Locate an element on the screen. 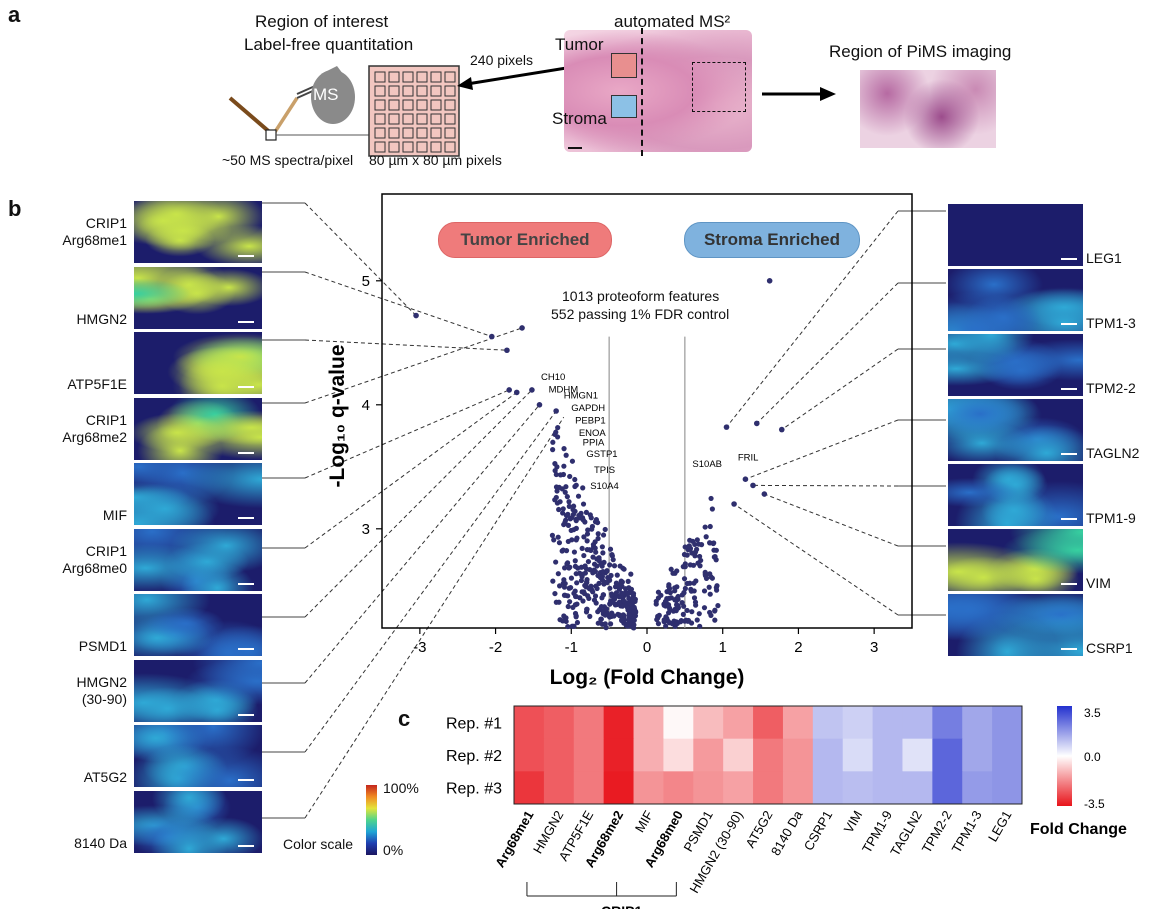 Image resolution: width=1170 pixels, height=909 pixels. point-annotation: CH10 is located at coordinates (553, 377).